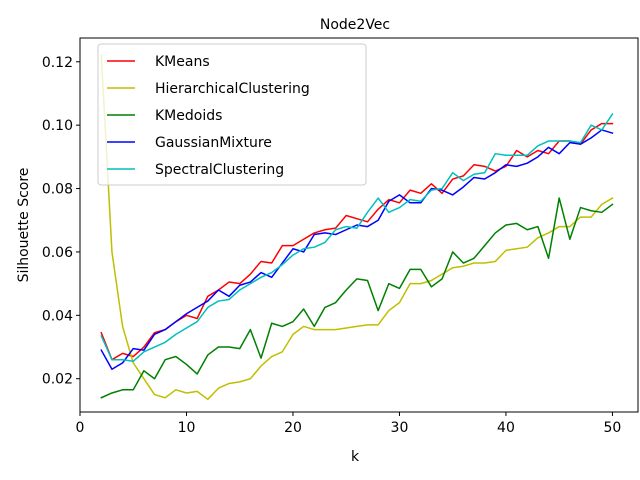 Image resolution: width=640 pixels, height=480 pixels. What do you see at coordinates (613, 428) in the screenshot?
I see `x-tick-label: 50` at bounding box center [613, 428].